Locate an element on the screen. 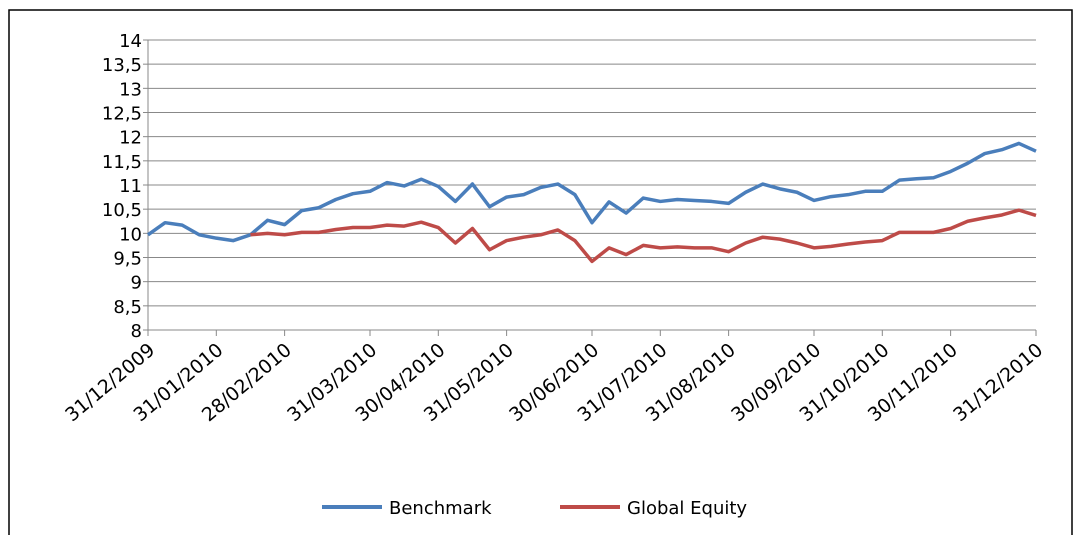  y-tick-label: 11,5 is located at coordinates (122, 162).